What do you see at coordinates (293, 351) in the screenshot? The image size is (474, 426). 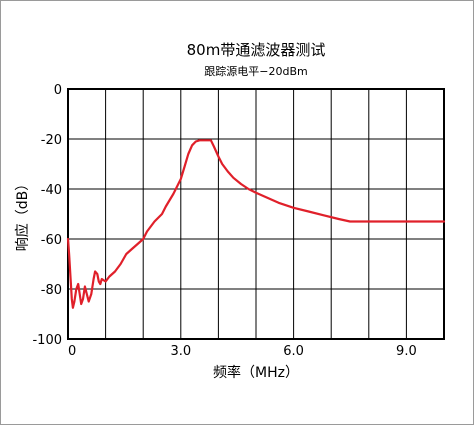 I see `x-tick-label: 6.0` at bounding box center [293, 351].